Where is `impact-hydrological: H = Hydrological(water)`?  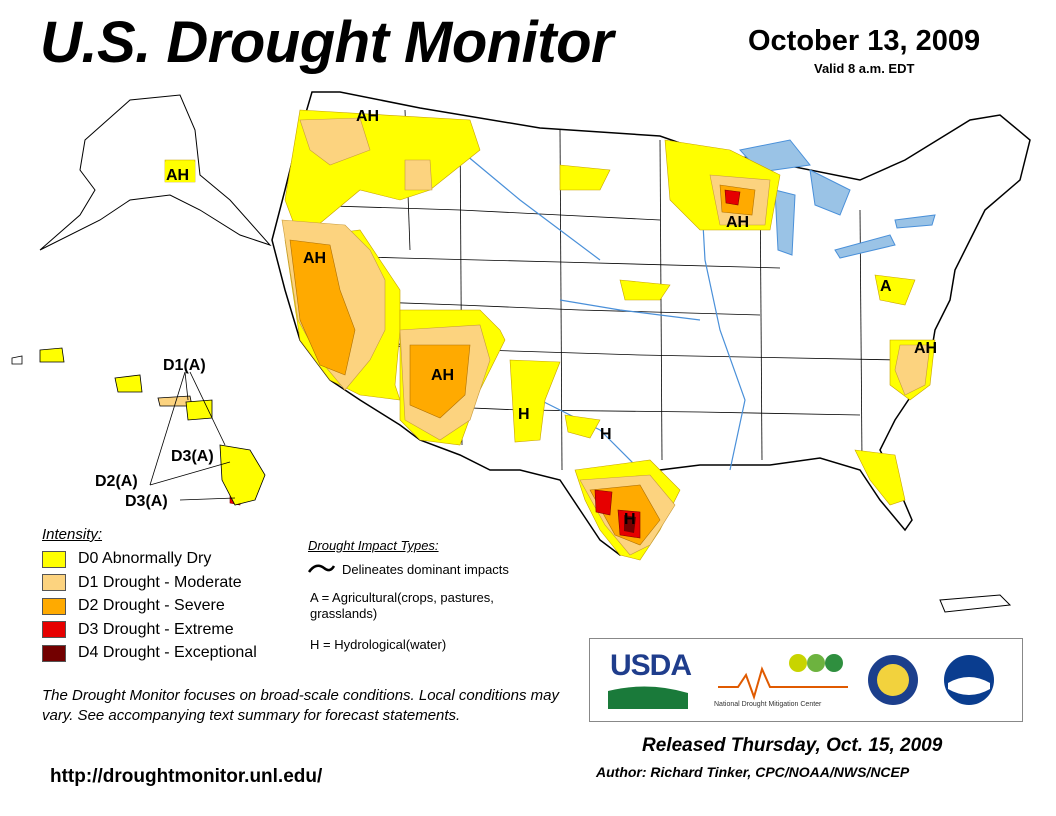 impact-hydrological: H = Hydrological(water) is located at coordinates (378, 644).